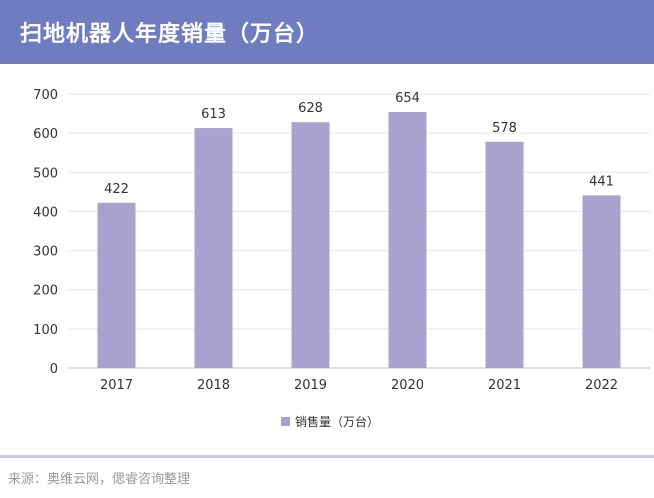 This screenshot has height=498, width=654. Describe the element at coordinates (45, 212) in the screenshot. I see `y-tick-label: 400` at that location.